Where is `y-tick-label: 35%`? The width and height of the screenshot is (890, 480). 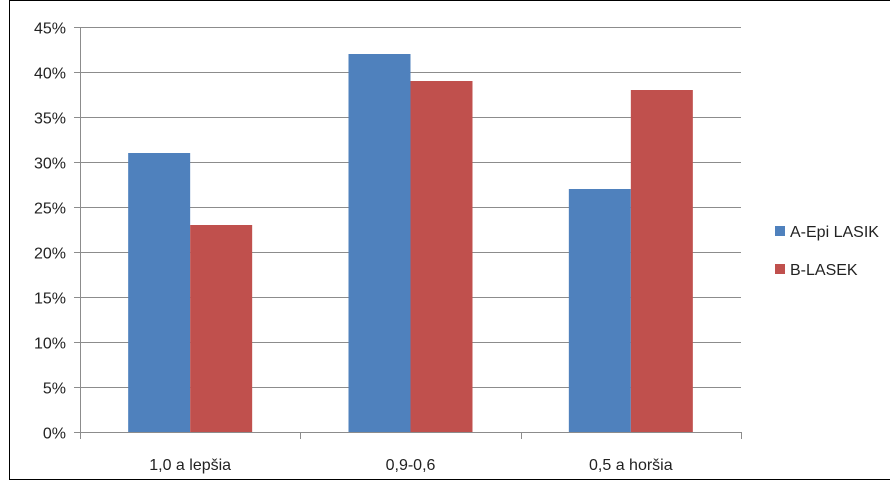 y-tick-label: 35% is located at coordinates (50, 119).